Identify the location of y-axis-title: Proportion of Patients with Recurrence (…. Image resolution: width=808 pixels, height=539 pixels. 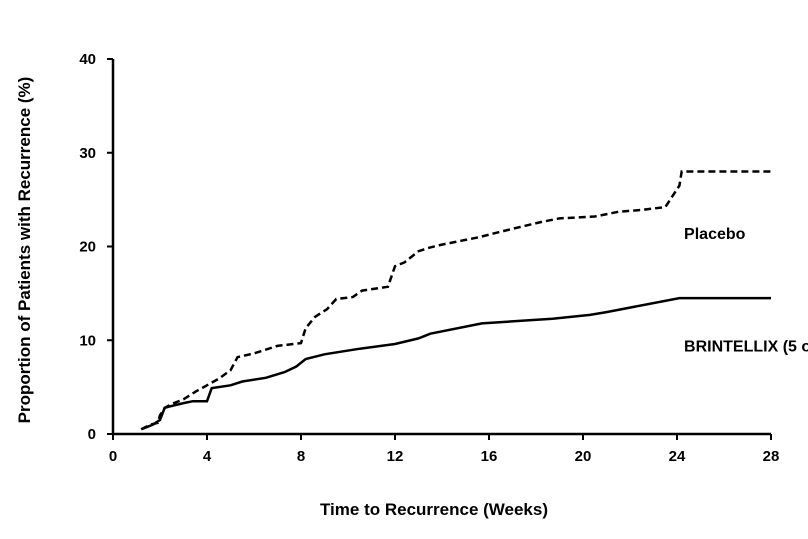
(24, 250).